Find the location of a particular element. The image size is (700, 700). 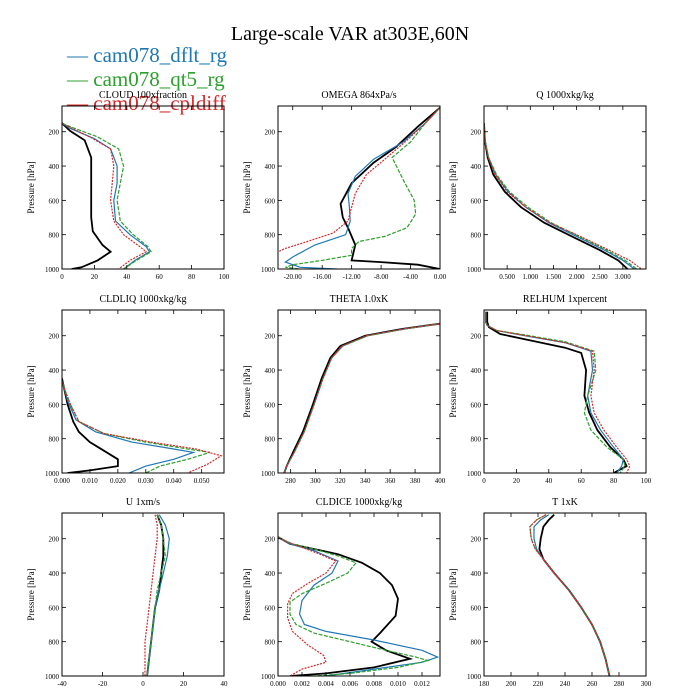

x-tick-label: -20.00 is located at coordinates (293, 277).